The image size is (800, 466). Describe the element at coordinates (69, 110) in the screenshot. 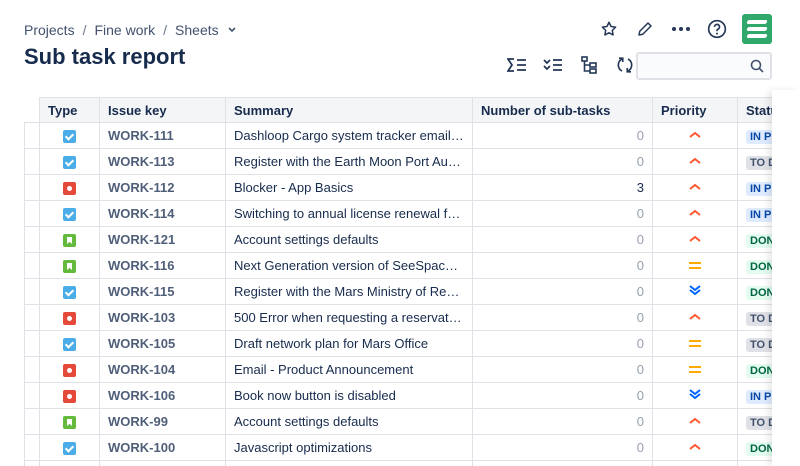

I see `column-header-type: Type` at that location.